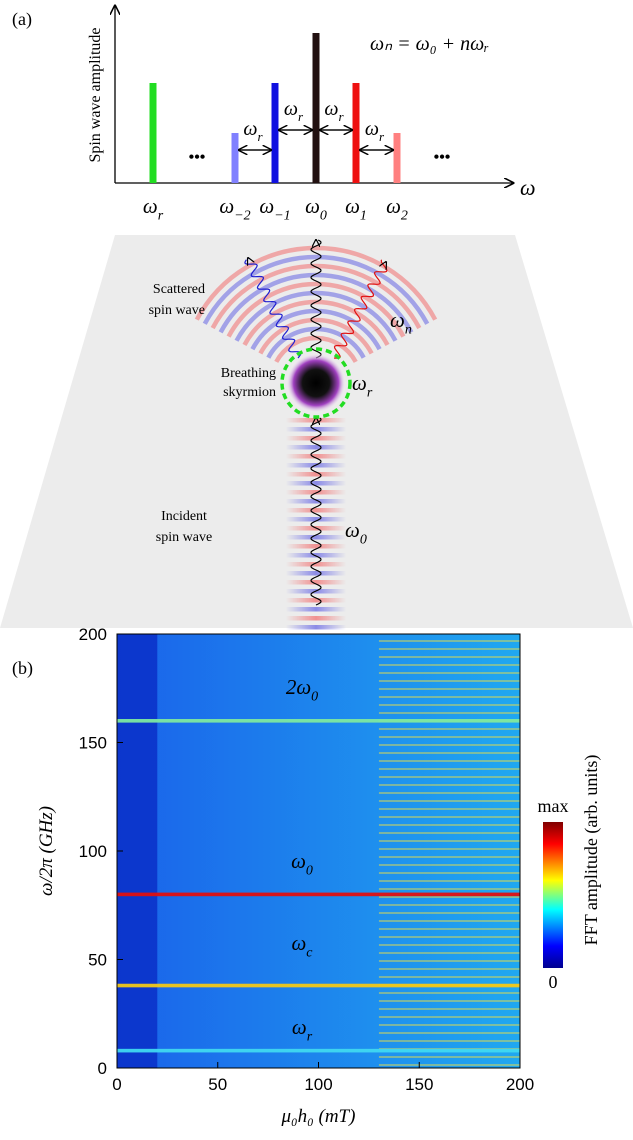 Image resolution: width=633 pixels, height=1140 pixels. What do you see at coordinates (404, 215) in the screenshot?
I see `label-sub: 2` at bounding box center [404, 215].